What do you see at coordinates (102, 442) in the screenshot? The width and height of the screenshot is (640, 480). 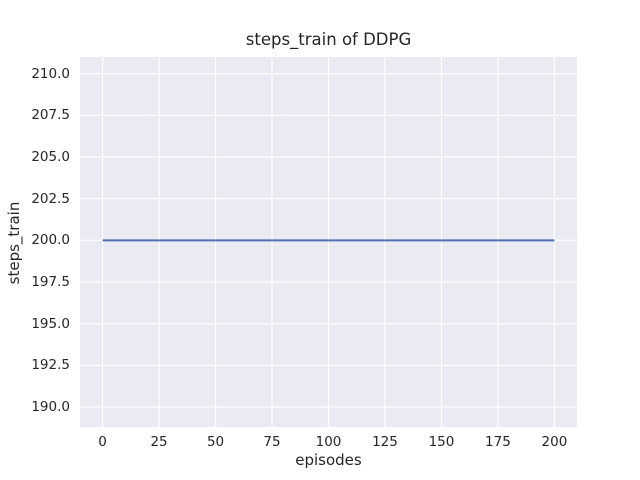 I see `x-tick-label: 0` at bounding box center [102, 442].